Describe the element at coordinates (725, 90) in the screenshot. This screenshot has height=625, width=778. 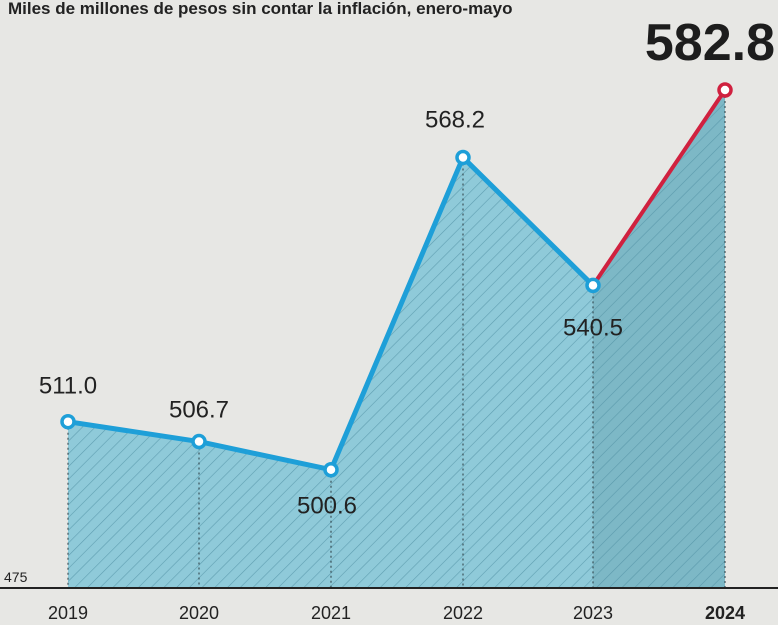
I see `marker-2024` at that location.